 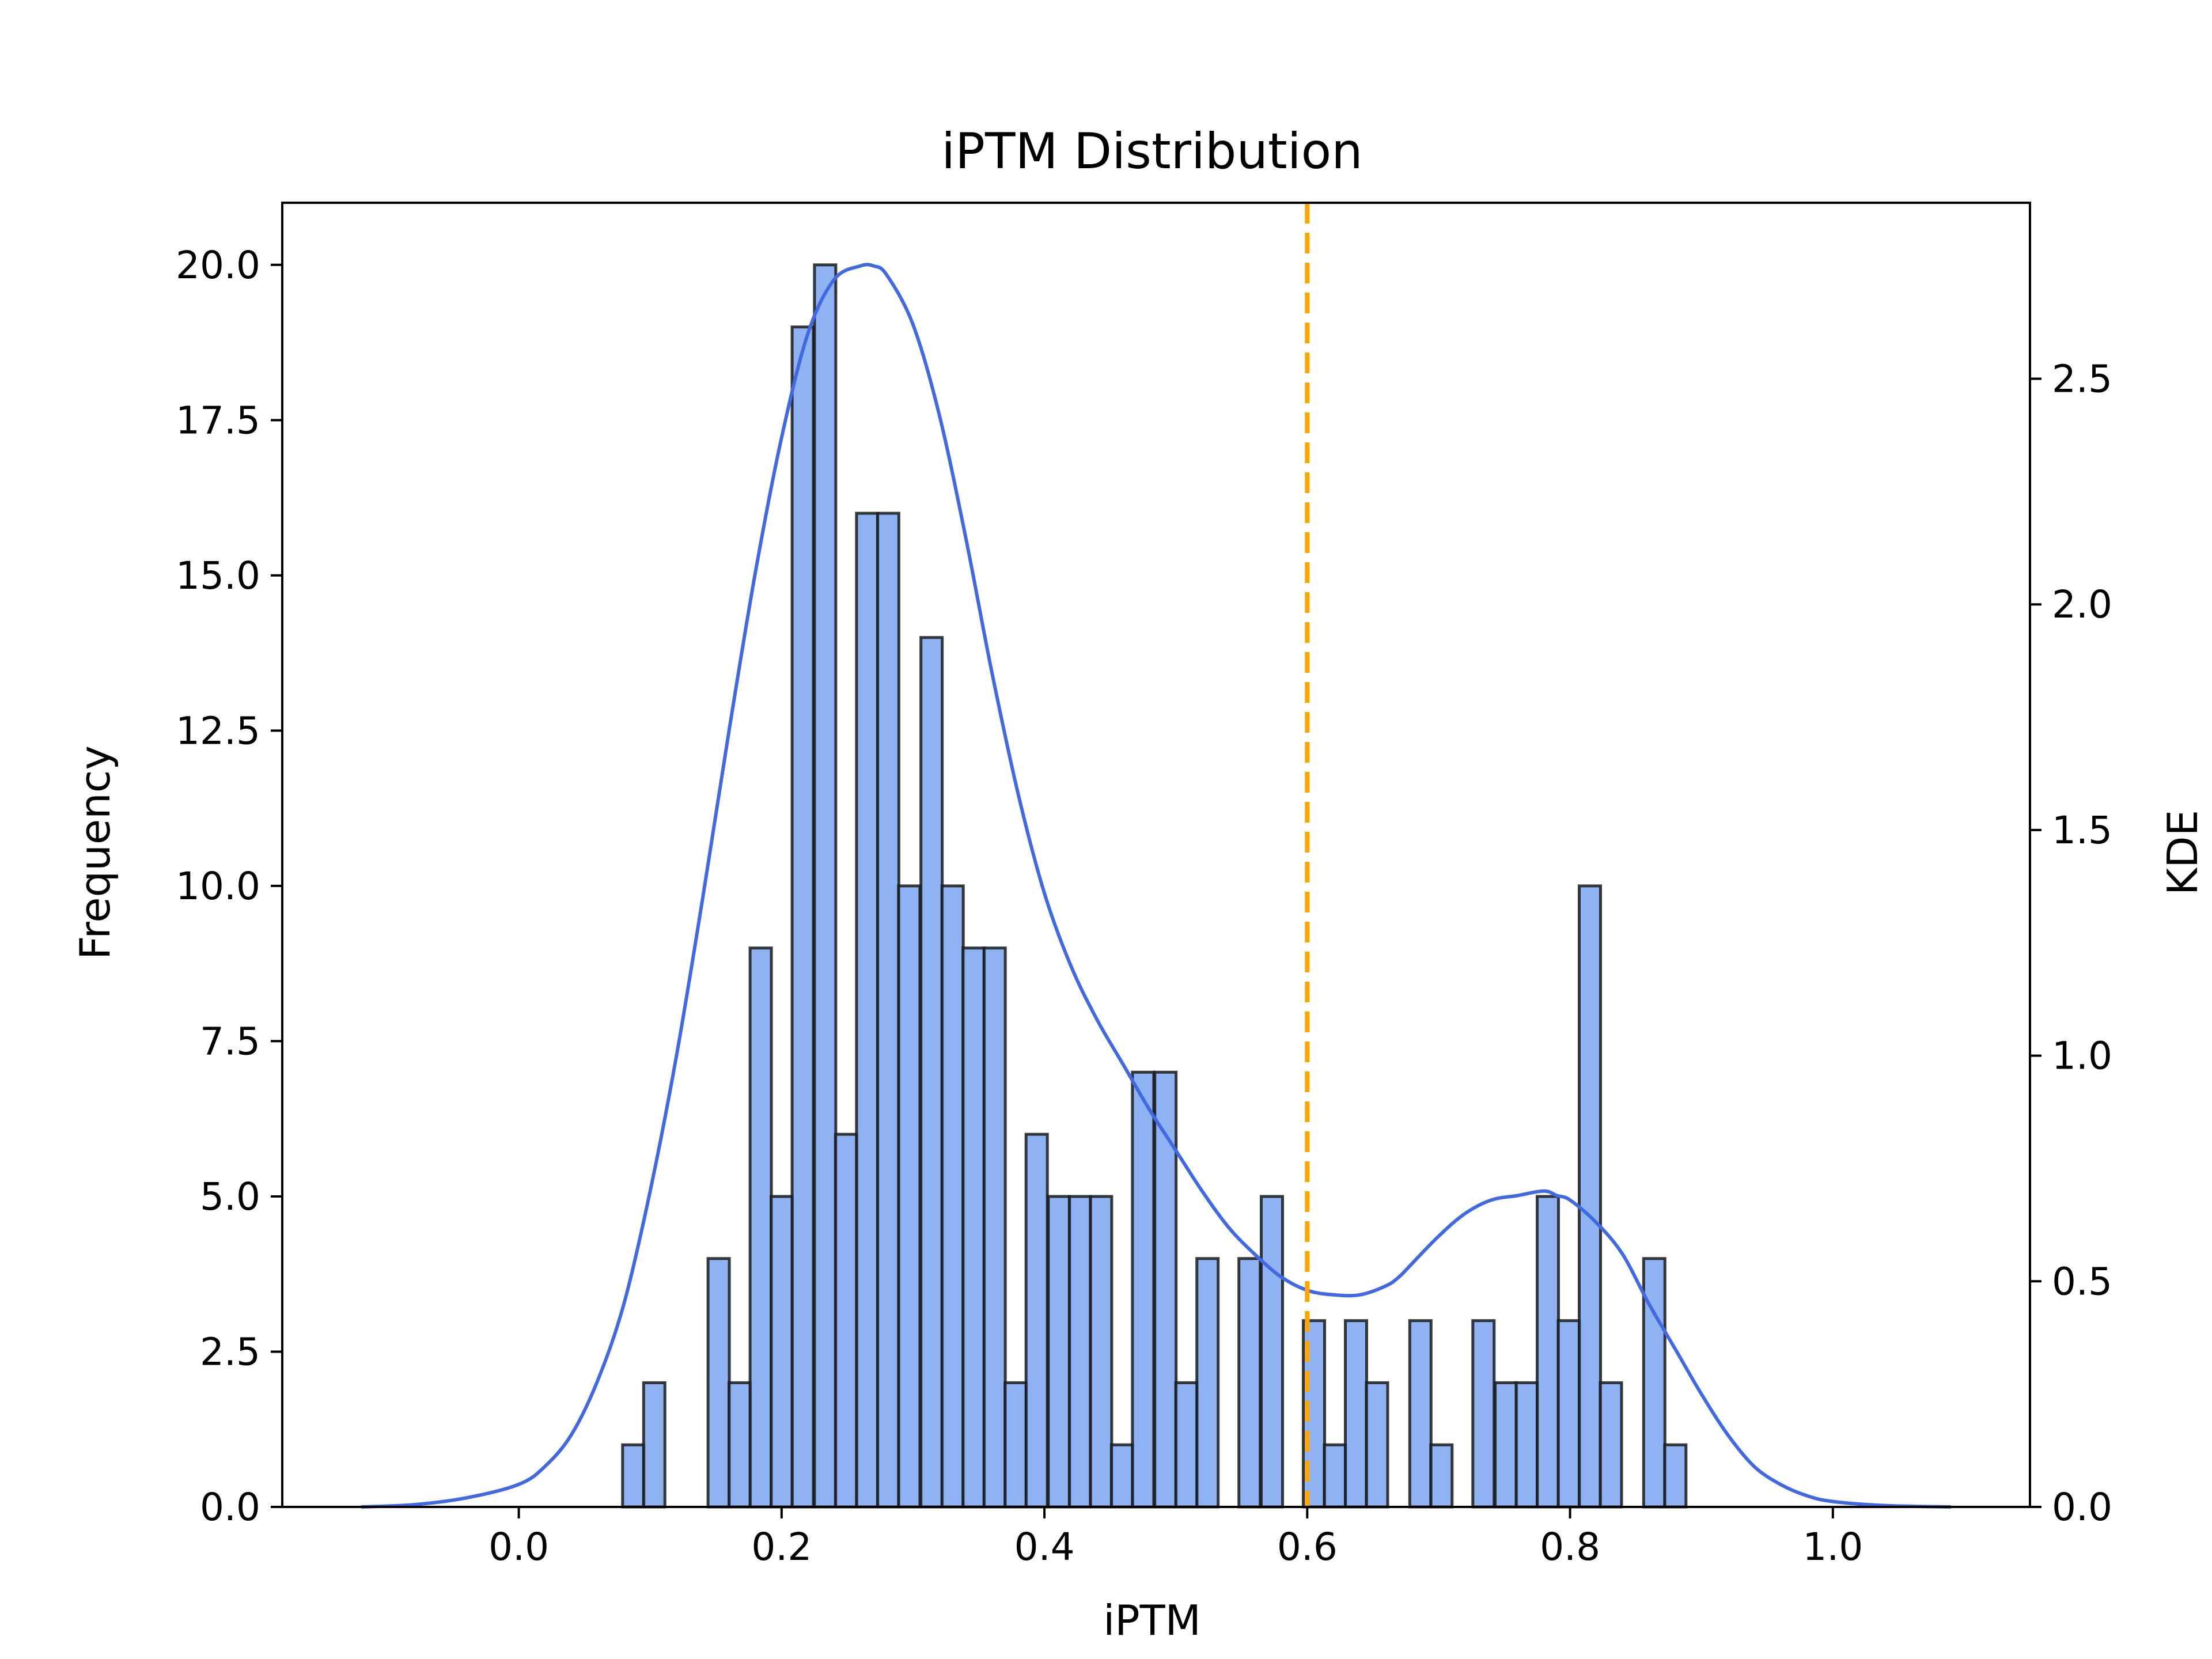 I want to click on y-axis-right: 0.0 0.5 1.0 1.5 2.0 2.5, so click(x=2071, y=943).